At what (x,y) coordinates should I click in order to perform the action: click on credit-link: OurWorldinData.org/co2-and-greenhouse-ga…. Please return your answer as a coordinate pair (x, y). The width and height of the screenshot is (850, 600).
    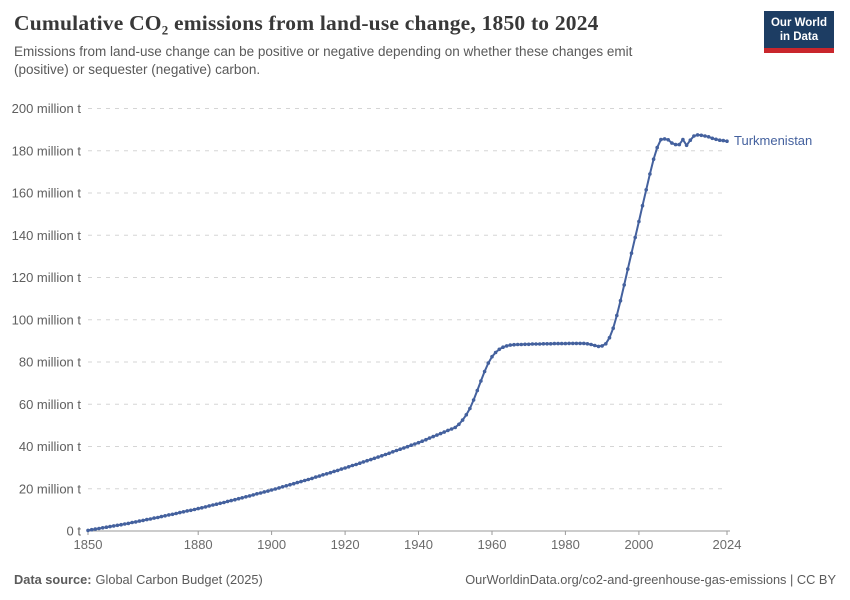
    Looking at the image, I should click on (650, 579).